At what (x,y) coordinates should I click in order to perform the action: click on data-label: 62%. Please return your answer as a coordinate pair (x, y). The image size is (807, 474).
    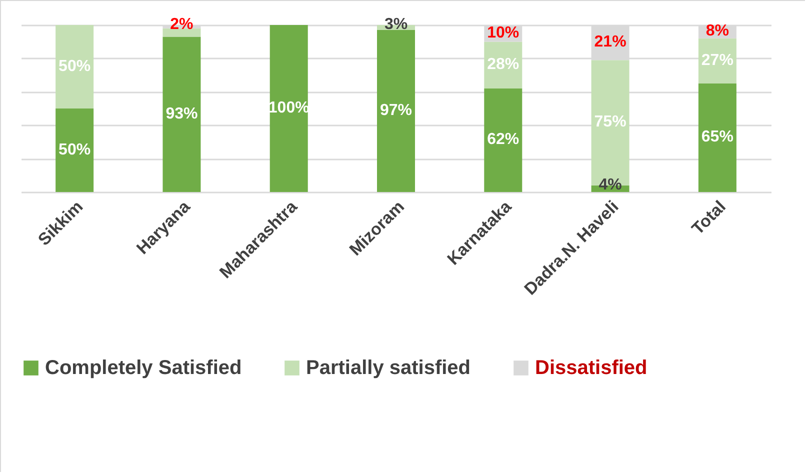
    Looking at the image, I should click on (503, 139).